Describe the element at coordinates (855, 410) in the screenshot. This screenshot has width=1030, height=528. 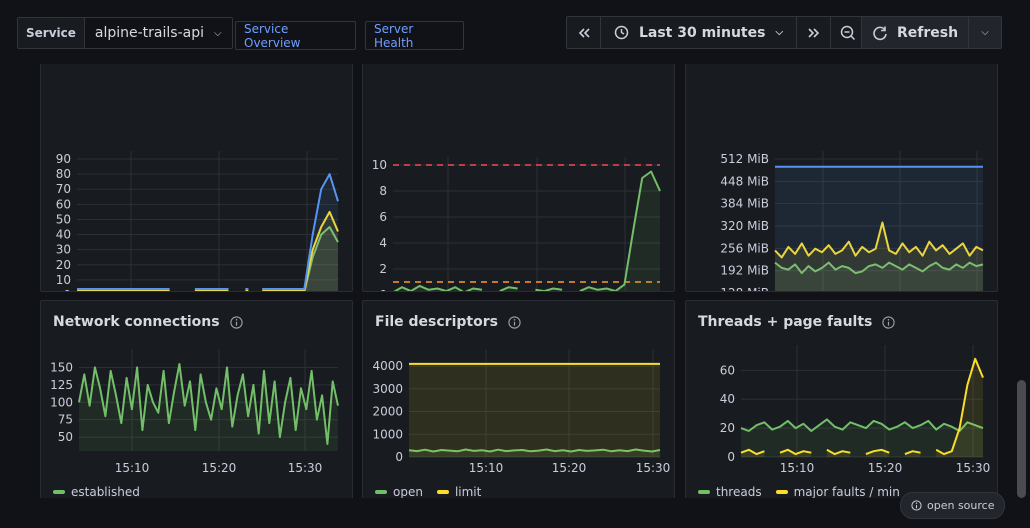
I see `chart-svg: 60 40 20 0 15:10 15:20 15:30` at that location.